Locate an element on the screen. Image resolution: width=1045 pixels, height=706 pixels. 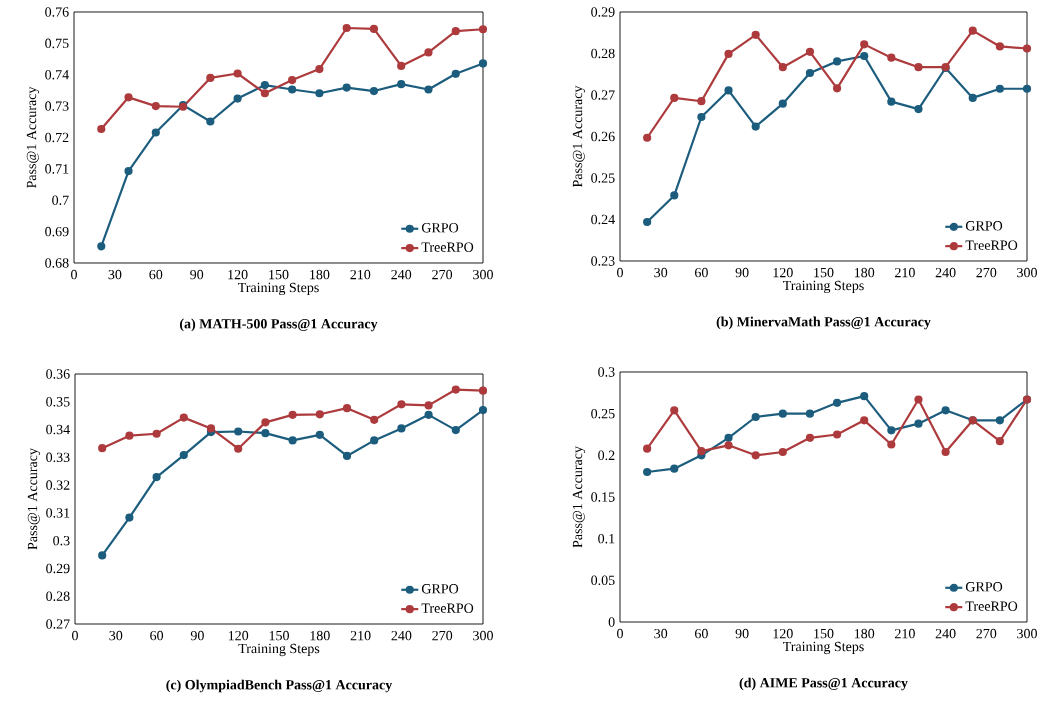
y-tick-label: 0.75 is located at coordinates (57, 43).